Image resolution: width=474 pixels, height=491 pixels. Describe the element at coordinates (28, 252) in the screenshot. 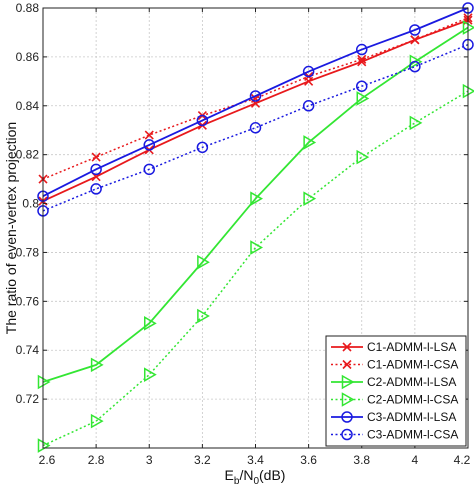

I see `y-tick-label: 0.78` at that location.